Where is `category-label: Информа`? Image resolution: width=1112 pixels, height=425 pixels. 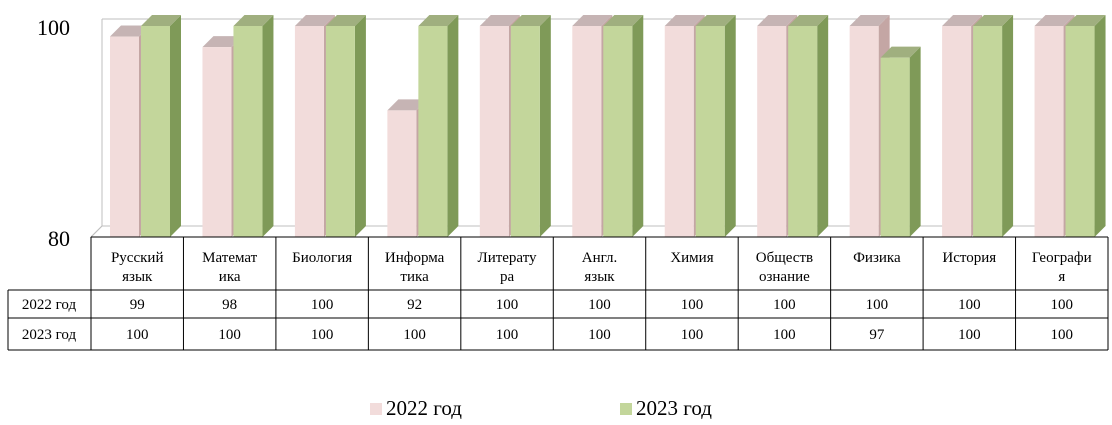
category-label: Информа is located at coordinates (415, 258).